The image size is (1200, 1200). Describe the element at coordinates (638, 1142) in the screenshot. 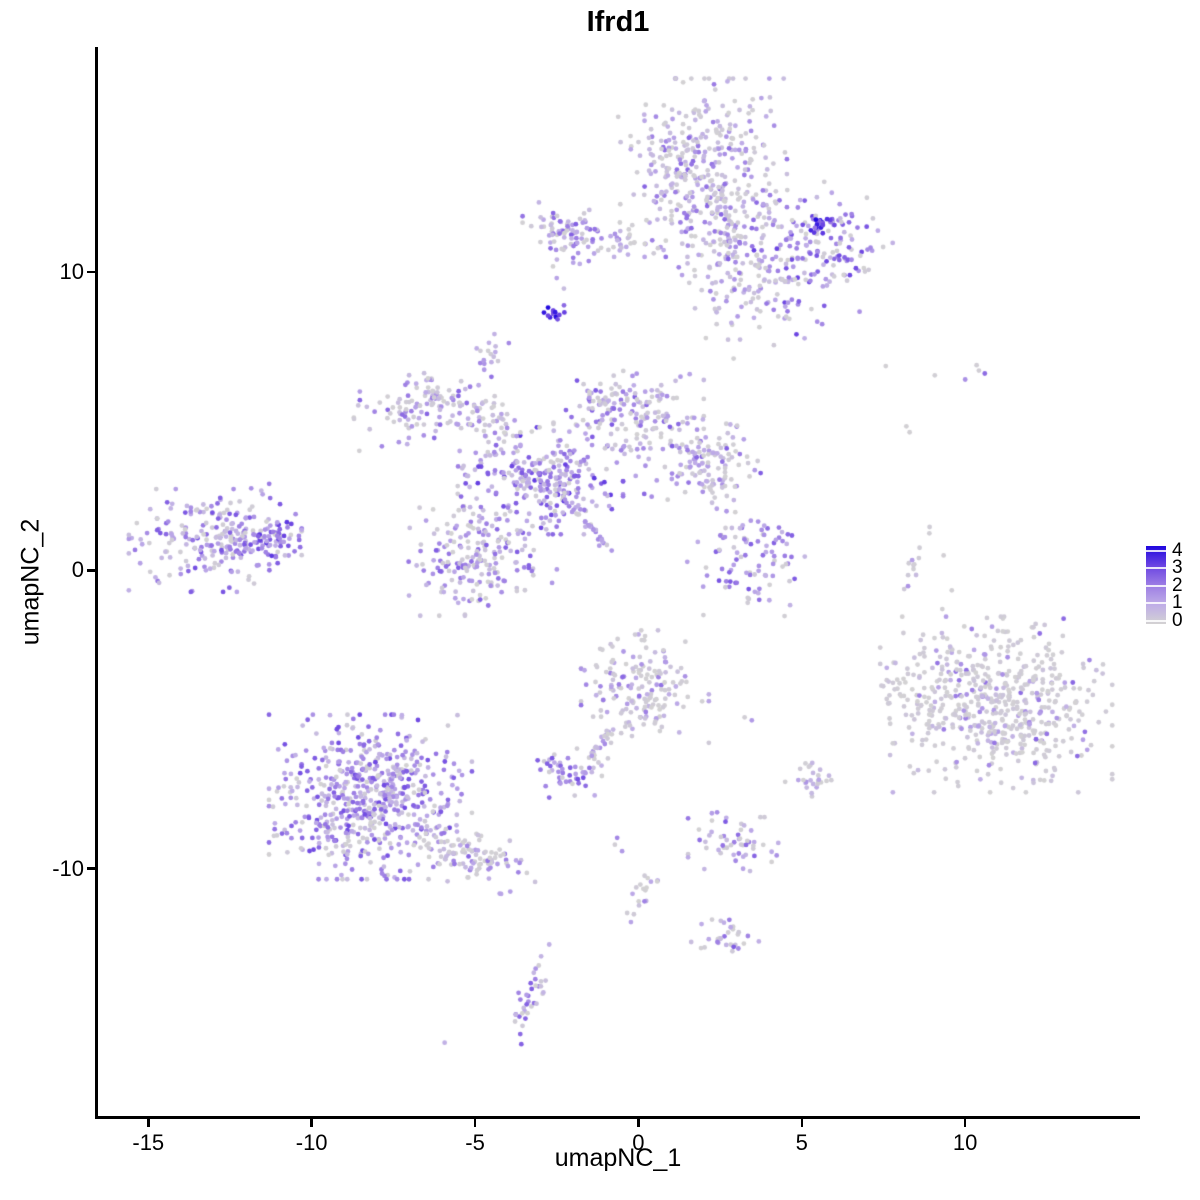

I see `x-tick-label: 0` at that location.